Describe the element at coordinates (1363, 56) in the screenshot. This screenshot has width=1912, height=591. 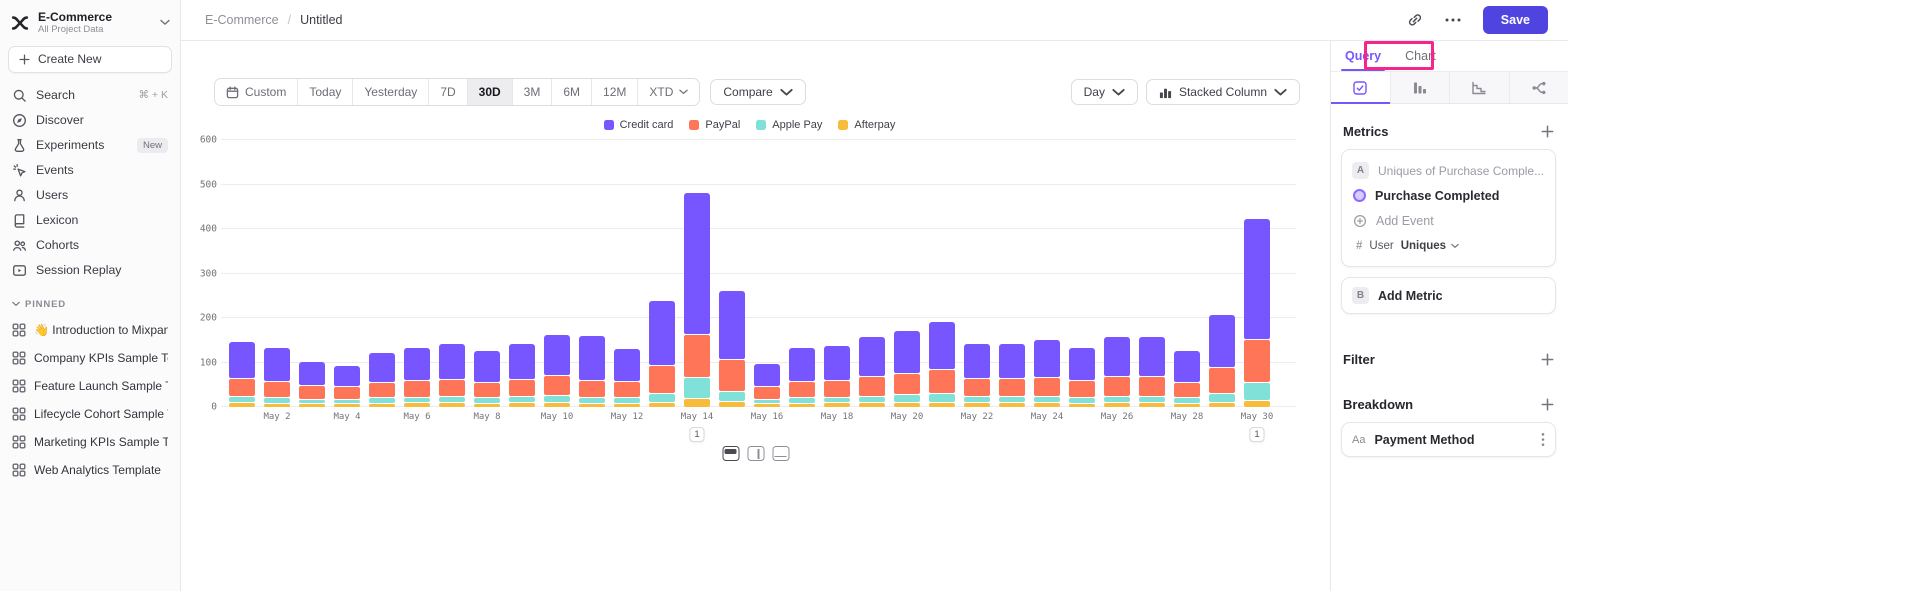
I see `tab-query: Query` at that location.